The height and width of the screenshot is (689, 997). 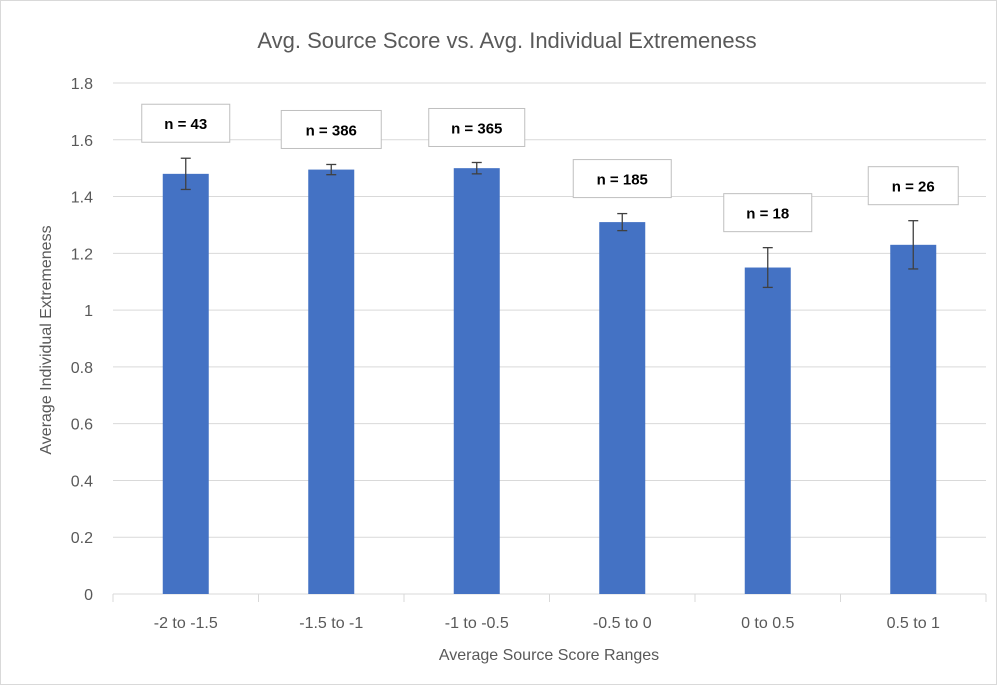 What do you see at coordinates (82, 368) in the screenshot?
I see `y-tick-label: 0.8` at bounding box center [82, 368].